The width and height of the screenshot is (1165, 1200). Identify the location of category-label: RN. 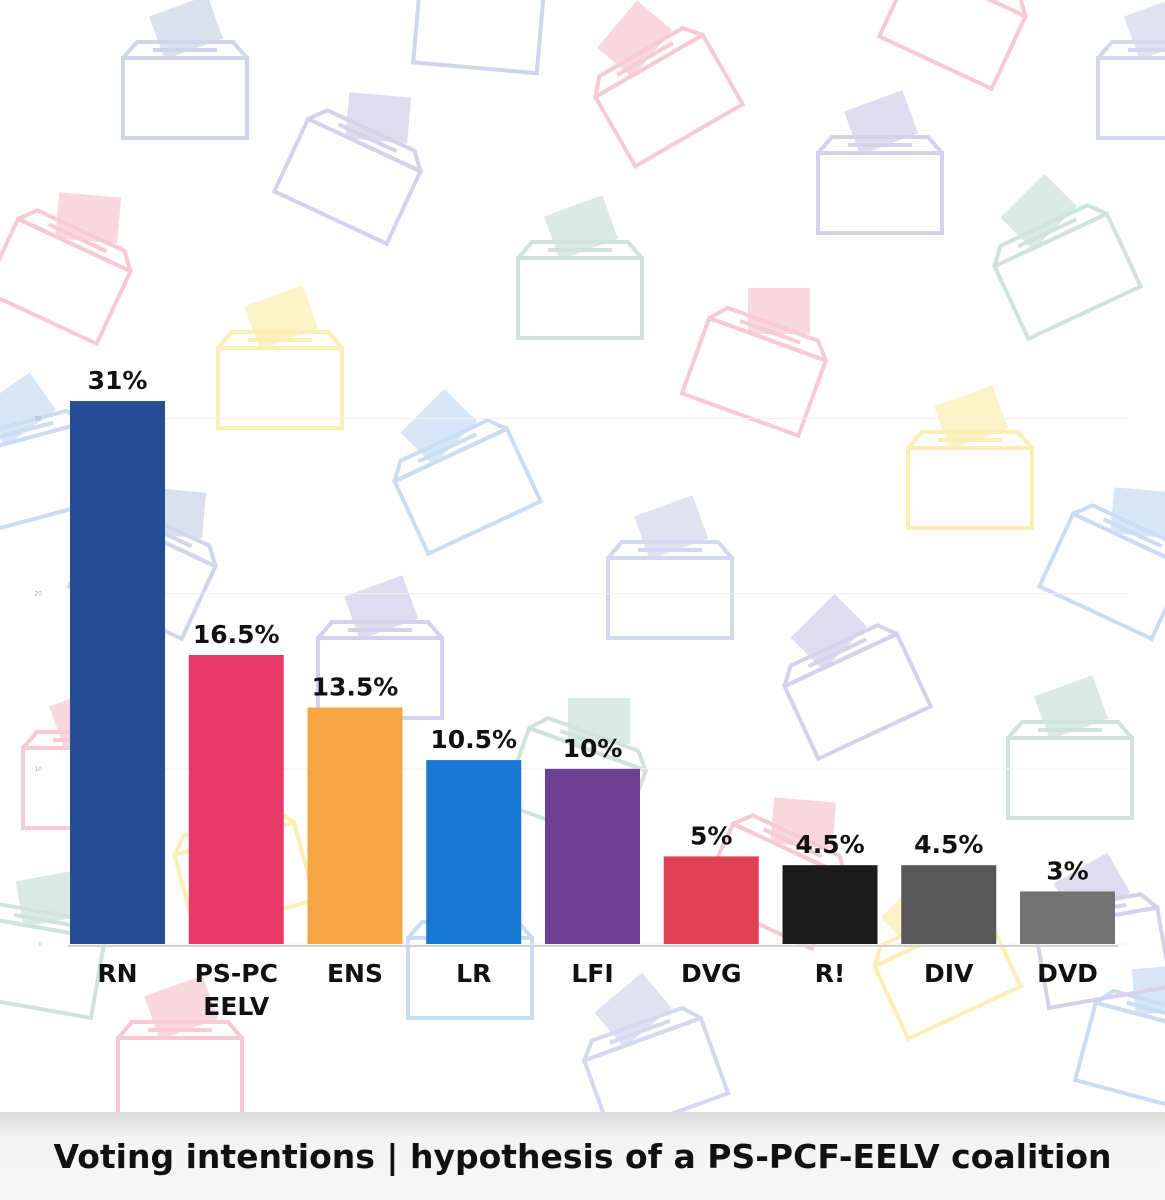
(117, 973).